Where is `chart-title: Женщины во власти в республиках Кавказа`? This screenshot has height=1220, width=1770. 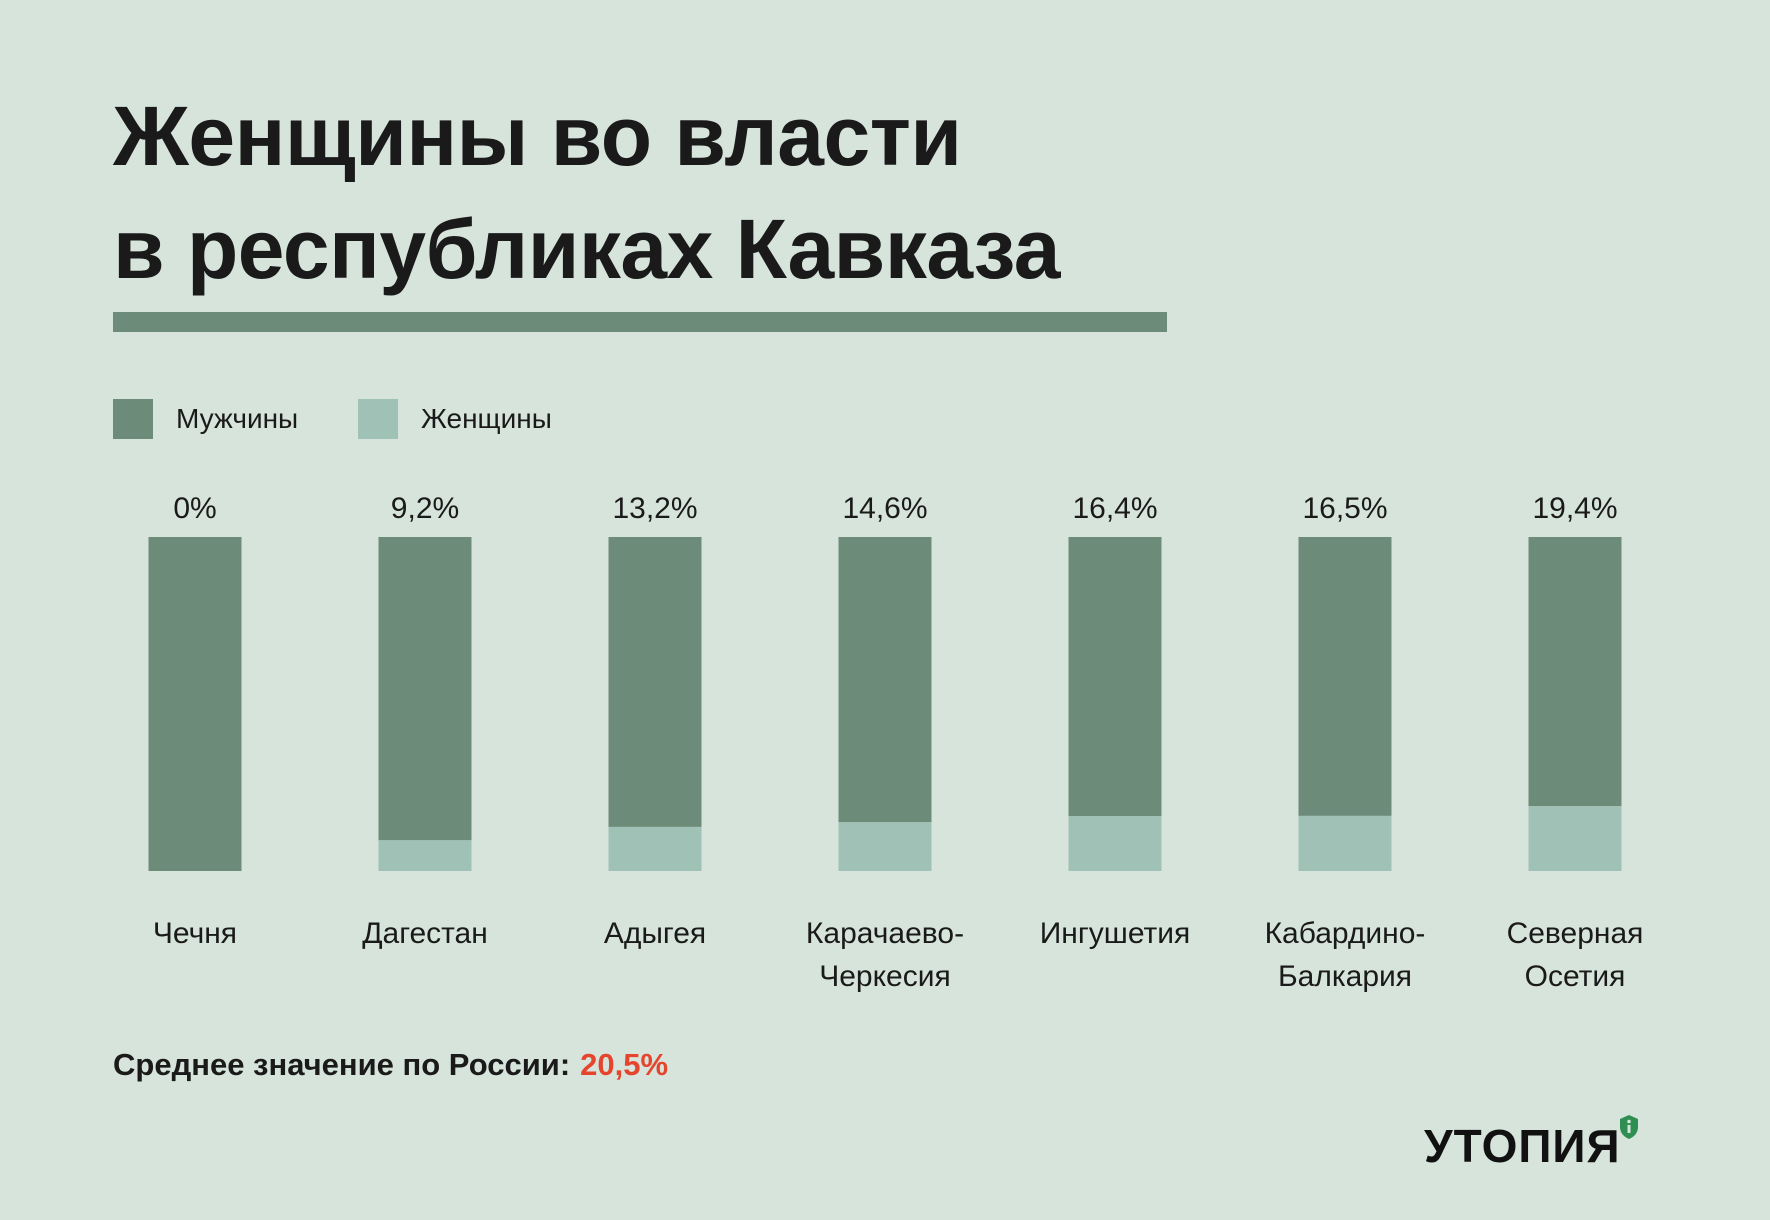
chart-title: Женщины во власти в республиках Кавказа is located at coordinates (586, 193).